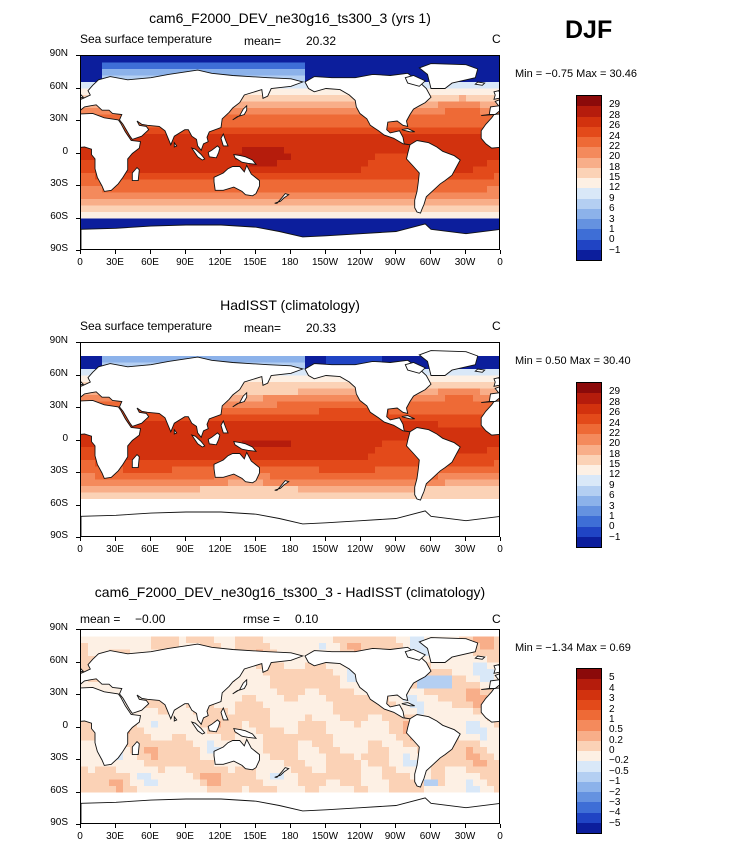  Describe the element at coordinates (255, 262) in the screenshot. I see `lon-label: 150E` at that location.